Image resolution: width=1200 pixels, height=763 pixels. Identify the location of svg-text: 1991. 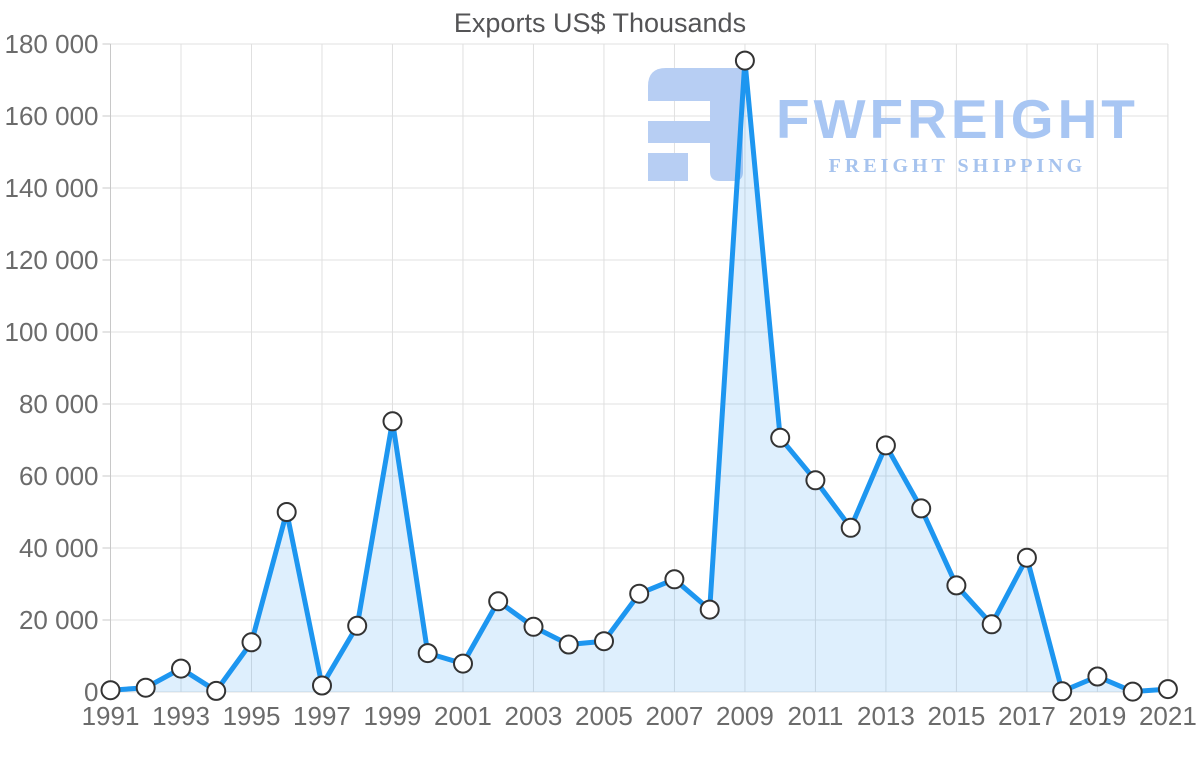
(111, 716).